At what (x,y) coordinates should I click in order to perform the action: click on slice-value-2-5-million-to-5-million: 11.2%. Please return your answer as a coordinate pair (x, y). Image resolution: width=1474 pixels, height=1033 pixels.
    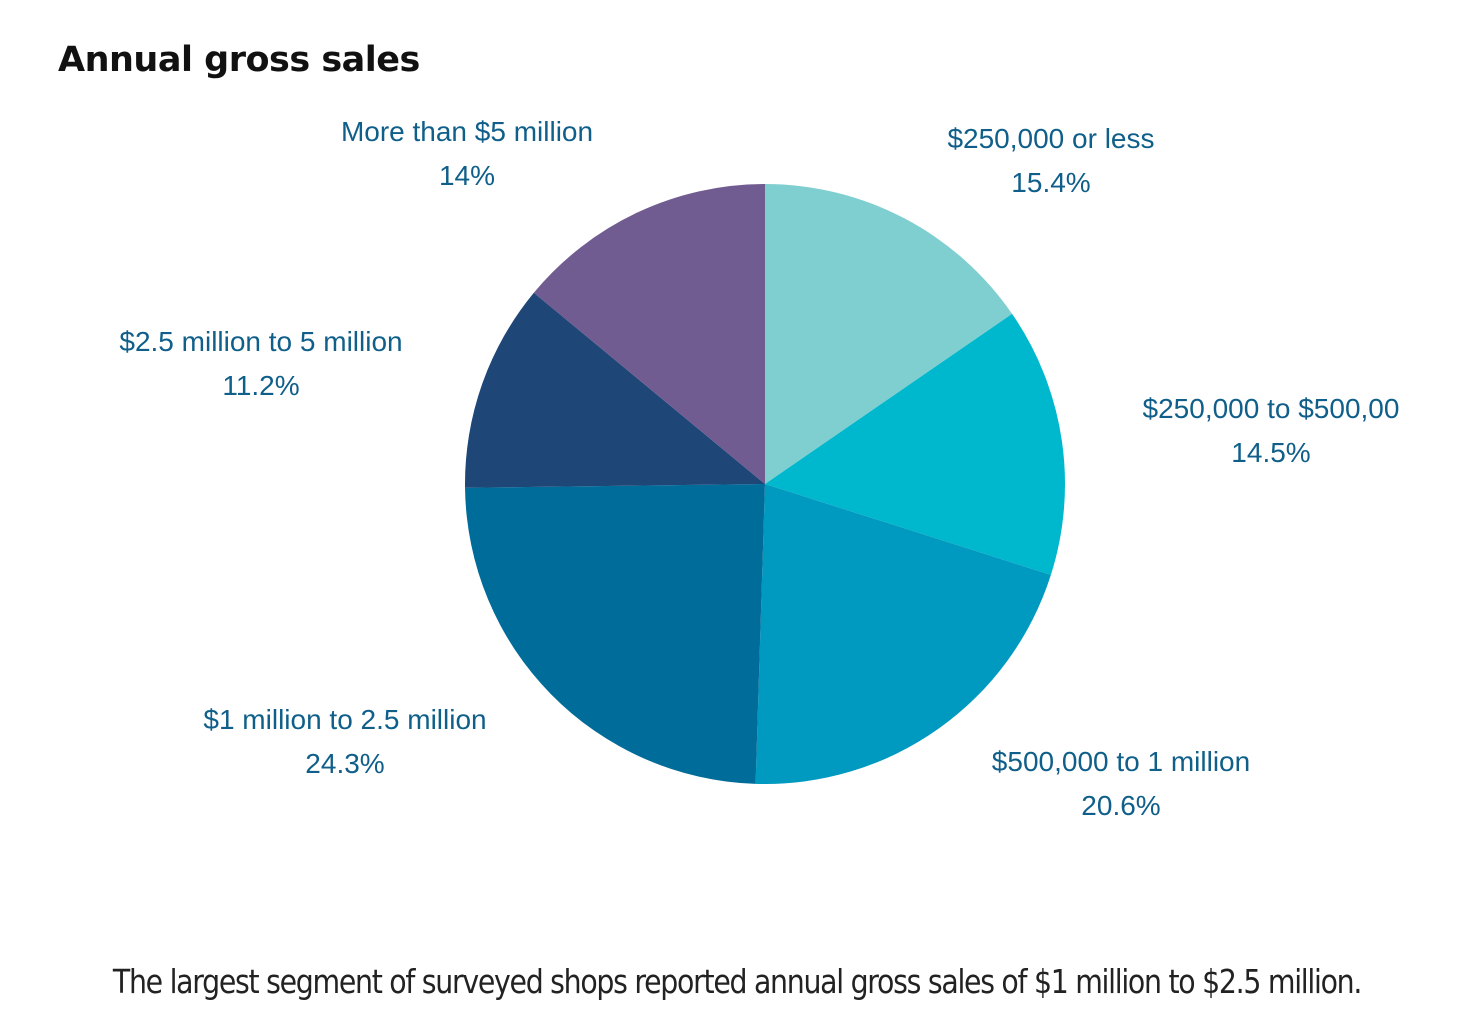
    Looking at the image, I should click on (260, 385).